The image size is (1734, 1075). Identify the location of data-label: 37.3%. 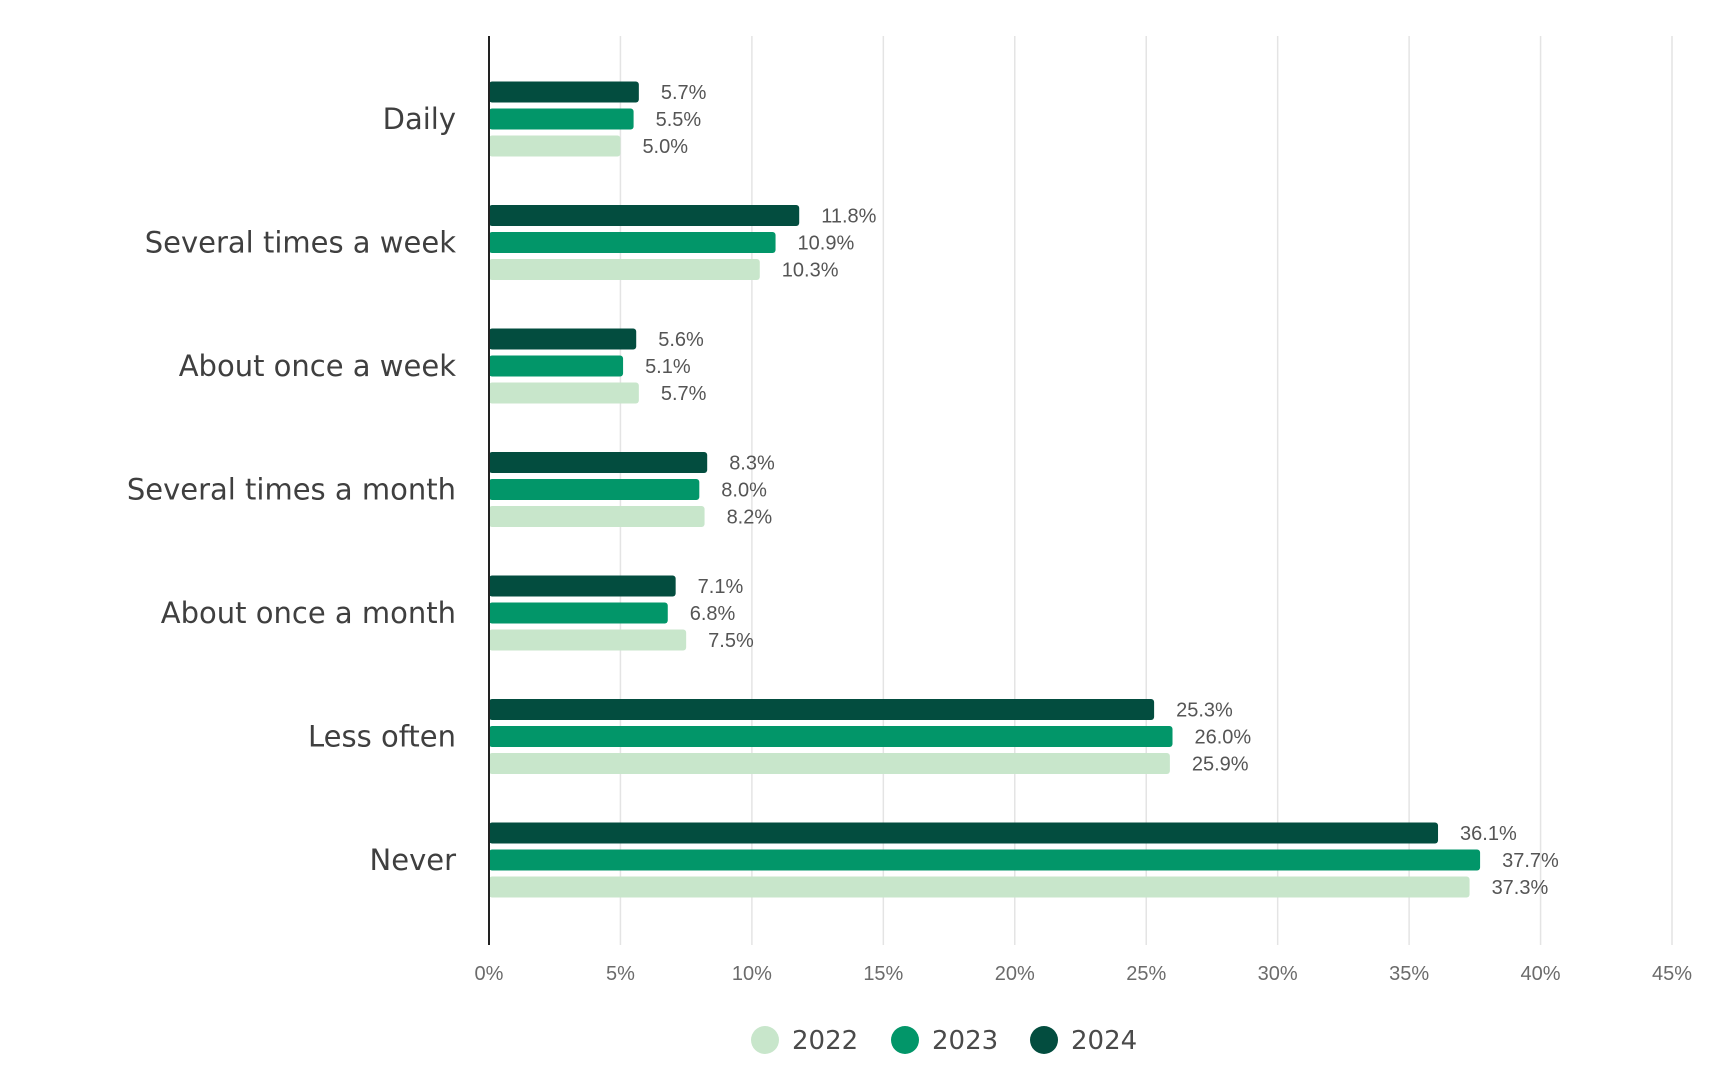
(1520, 888).